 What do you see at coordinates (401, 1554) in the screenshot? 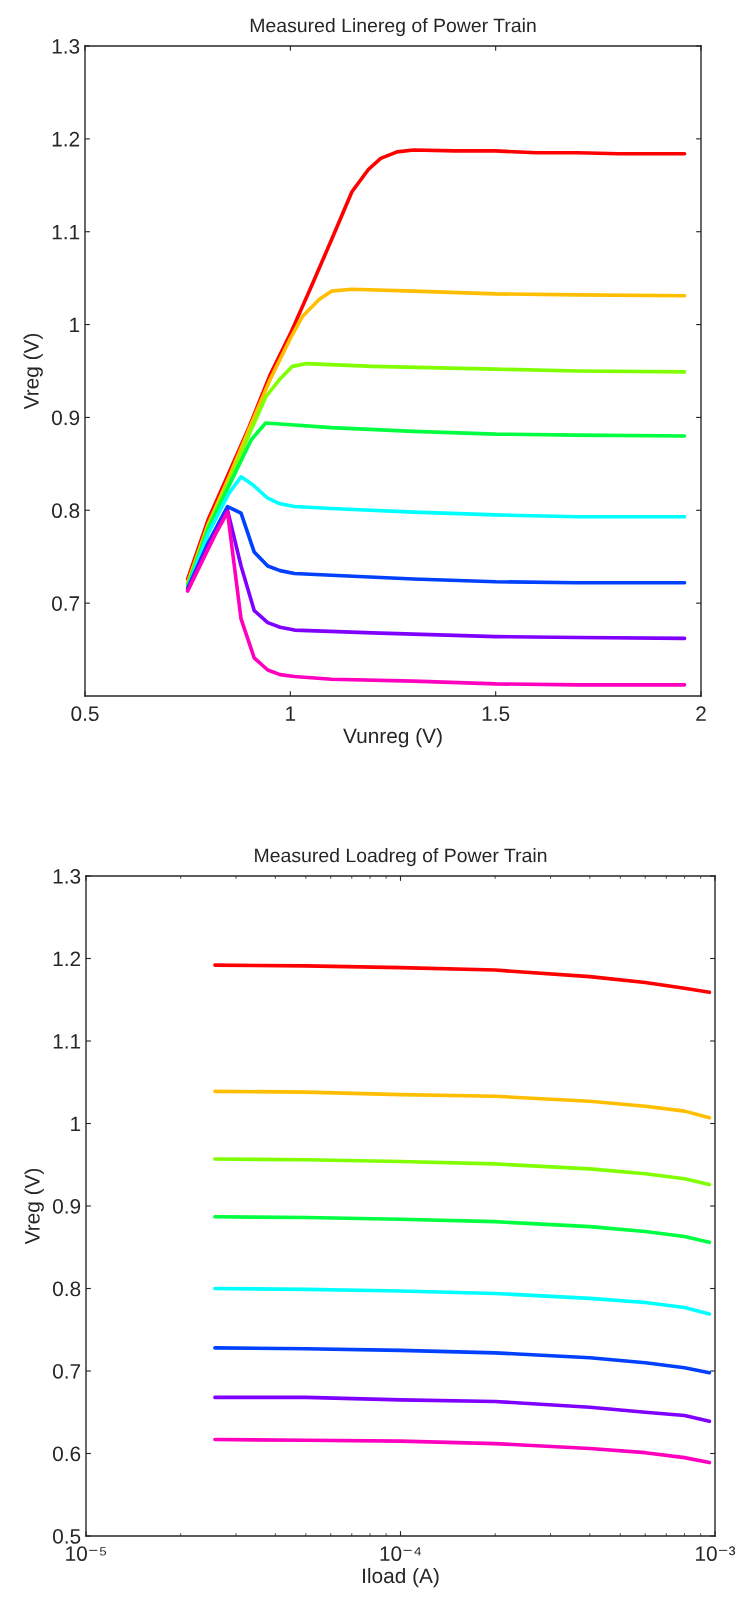
I see `x-tick-label: 10⁻⁴` at bounding box center [401, 1554].